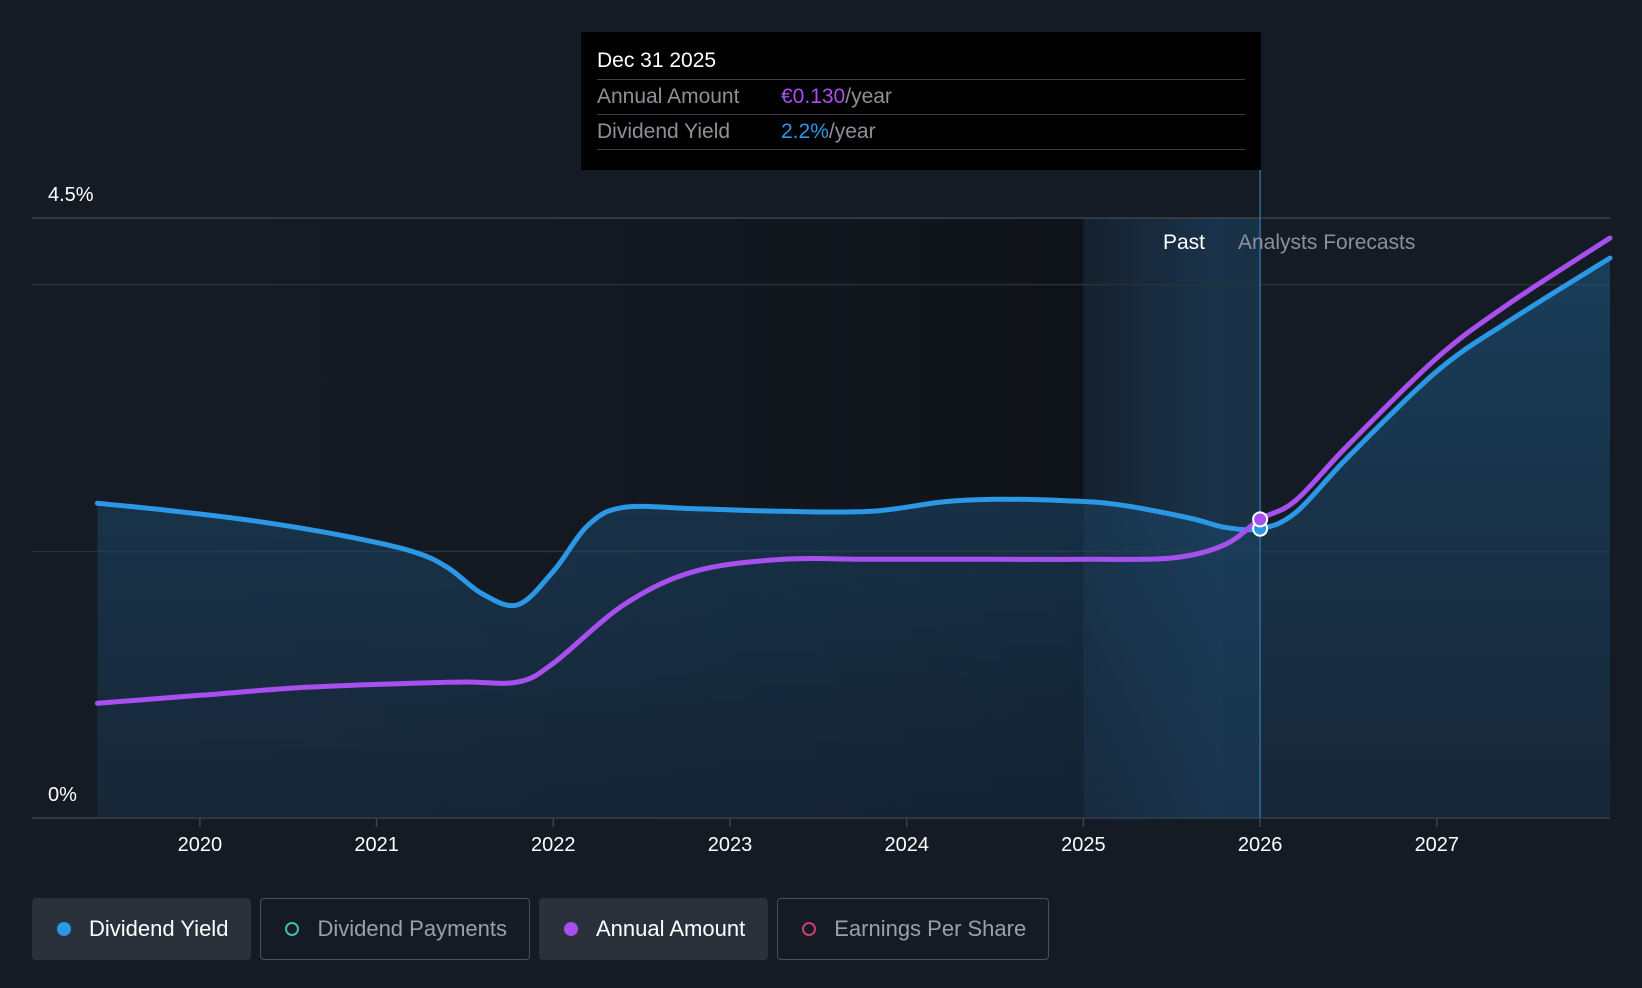 This screenshot has width=1642, height=988. Describe the element at coordinates (852, 131) in the screenshot. I see `tooltip-dividend-yield-unit: /year` at that location.